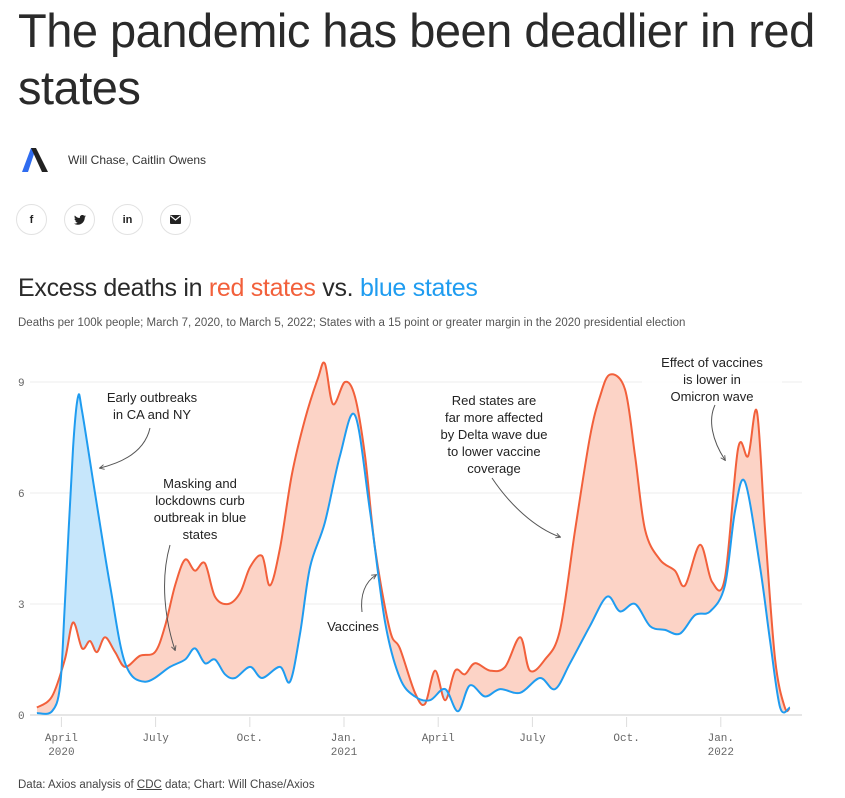 The image size is (845, 798). Describe the element at coordinates (337, 288) in the screenshot. I see `chart-title-text: vs.` at that location.